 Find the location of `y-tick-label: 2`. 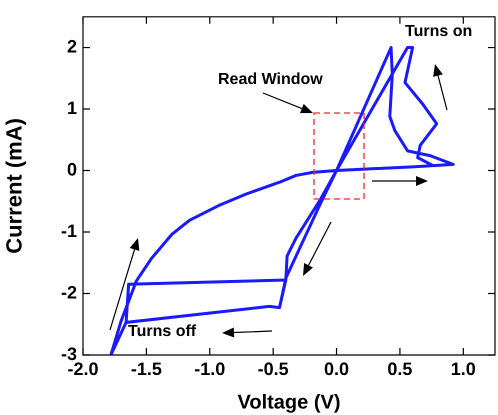

y-tick-label: 2 is located at coordinates (71, 46).